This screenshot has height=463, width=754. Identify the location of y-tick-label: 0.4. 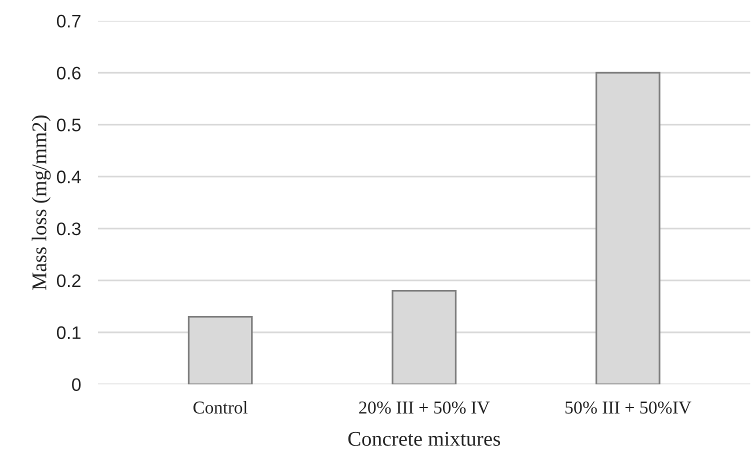
(68, 177).